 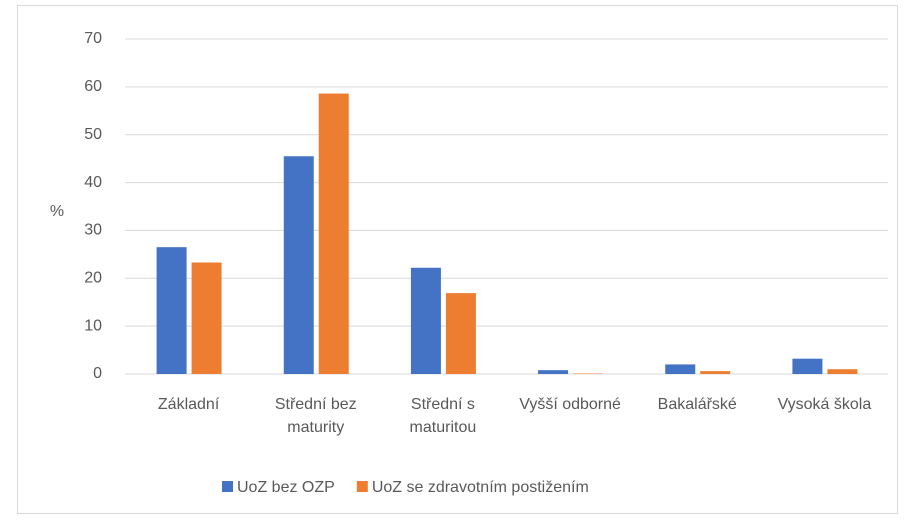 I want to click on x-tick-label: Vysoká škola, so click(x=824, y=404).